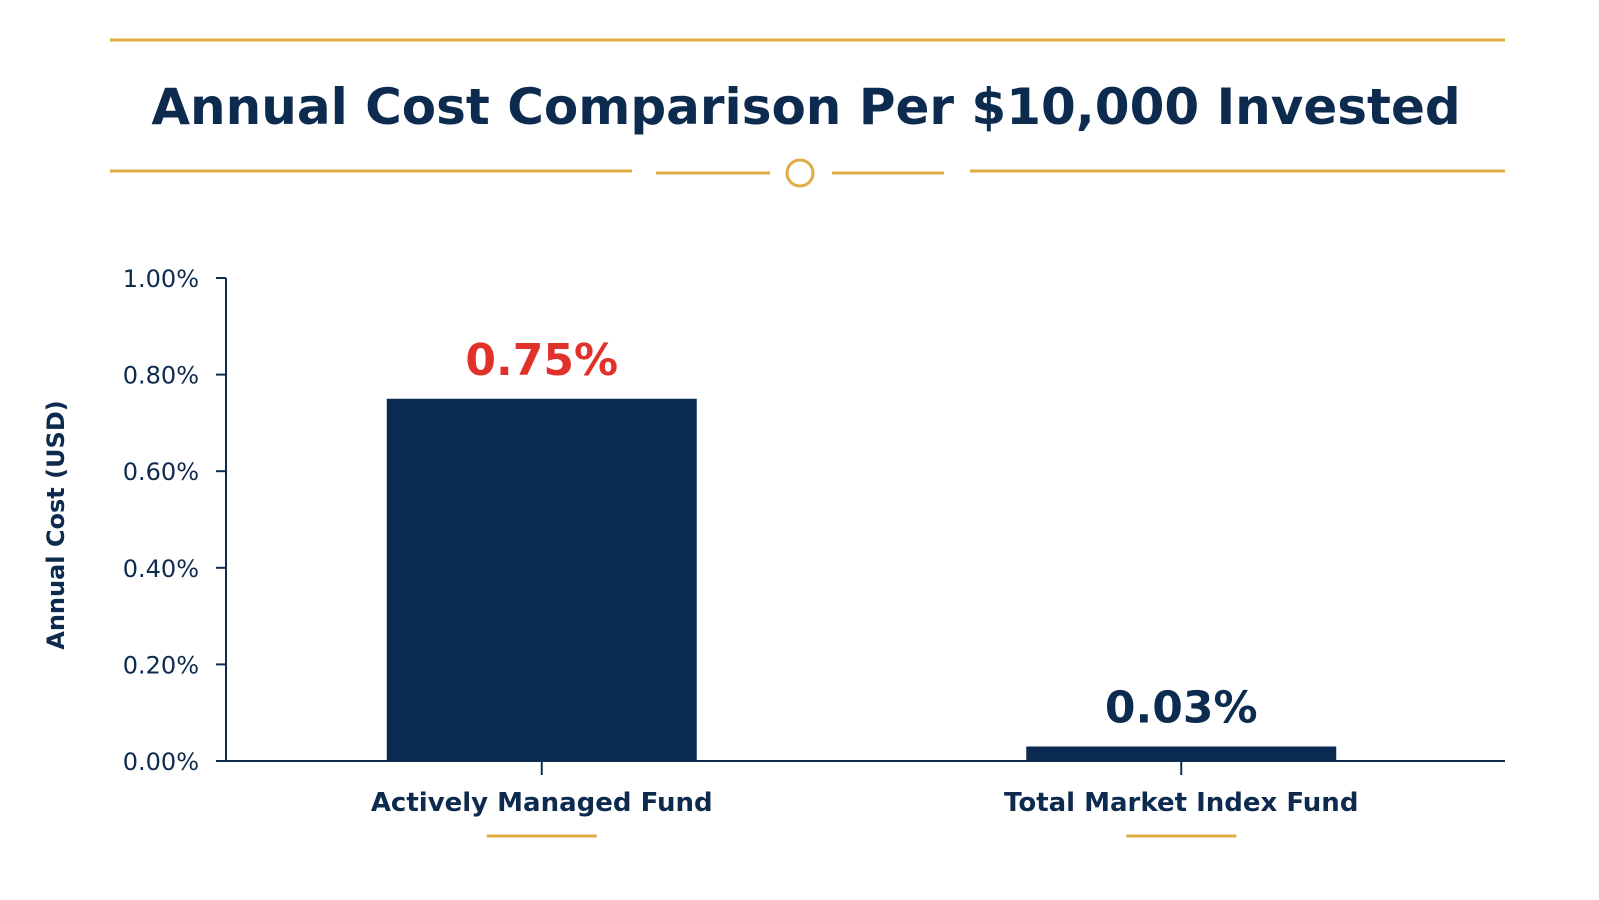 The image size is (1599, 900). Describe the element at coordinates (1181, 803) in the screenshot. I see `x-category-label: Total Market Index Fund` at that location.